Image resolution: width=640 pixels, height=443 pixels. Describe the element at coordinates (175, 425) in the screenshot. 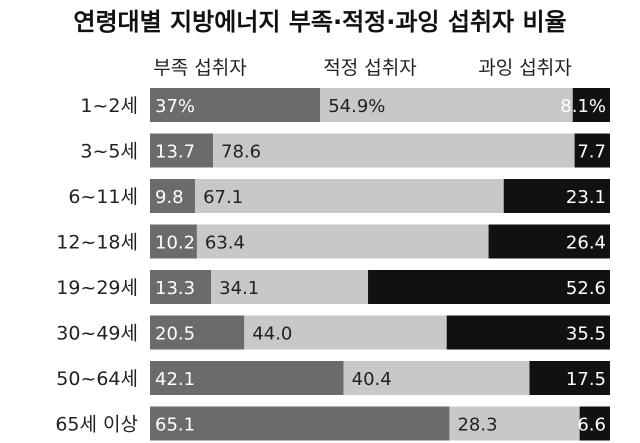

I see `value-label-0: 65.1` at that location.